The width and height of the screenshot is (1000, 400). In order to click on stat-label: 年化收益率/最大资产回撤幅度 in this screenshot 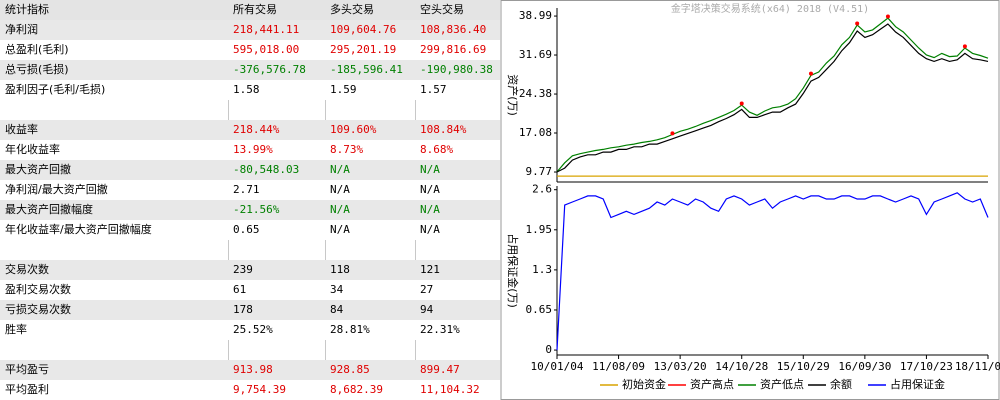, I will do `click(78, 229)`.